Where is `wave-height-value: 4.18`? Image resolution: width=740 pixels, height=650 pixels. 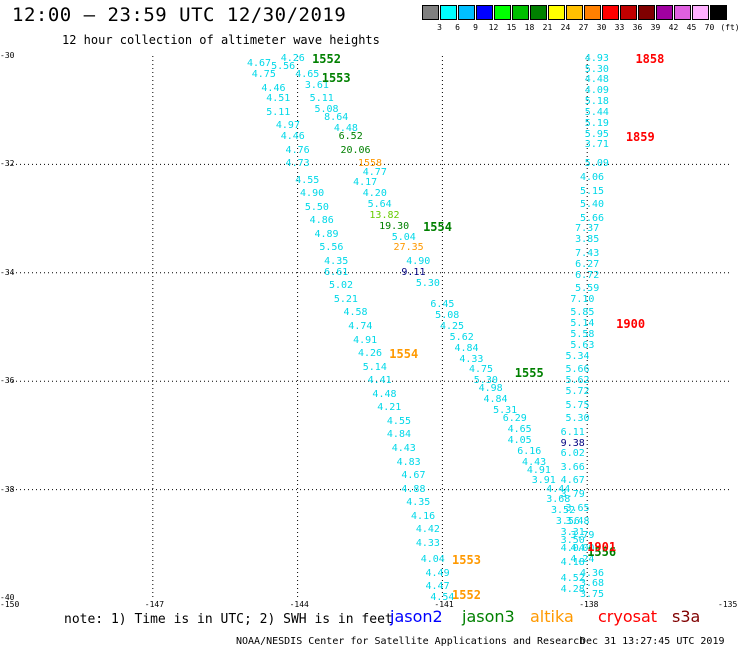
wave-height-value: 4.18 is located at coordinates (572, 562).